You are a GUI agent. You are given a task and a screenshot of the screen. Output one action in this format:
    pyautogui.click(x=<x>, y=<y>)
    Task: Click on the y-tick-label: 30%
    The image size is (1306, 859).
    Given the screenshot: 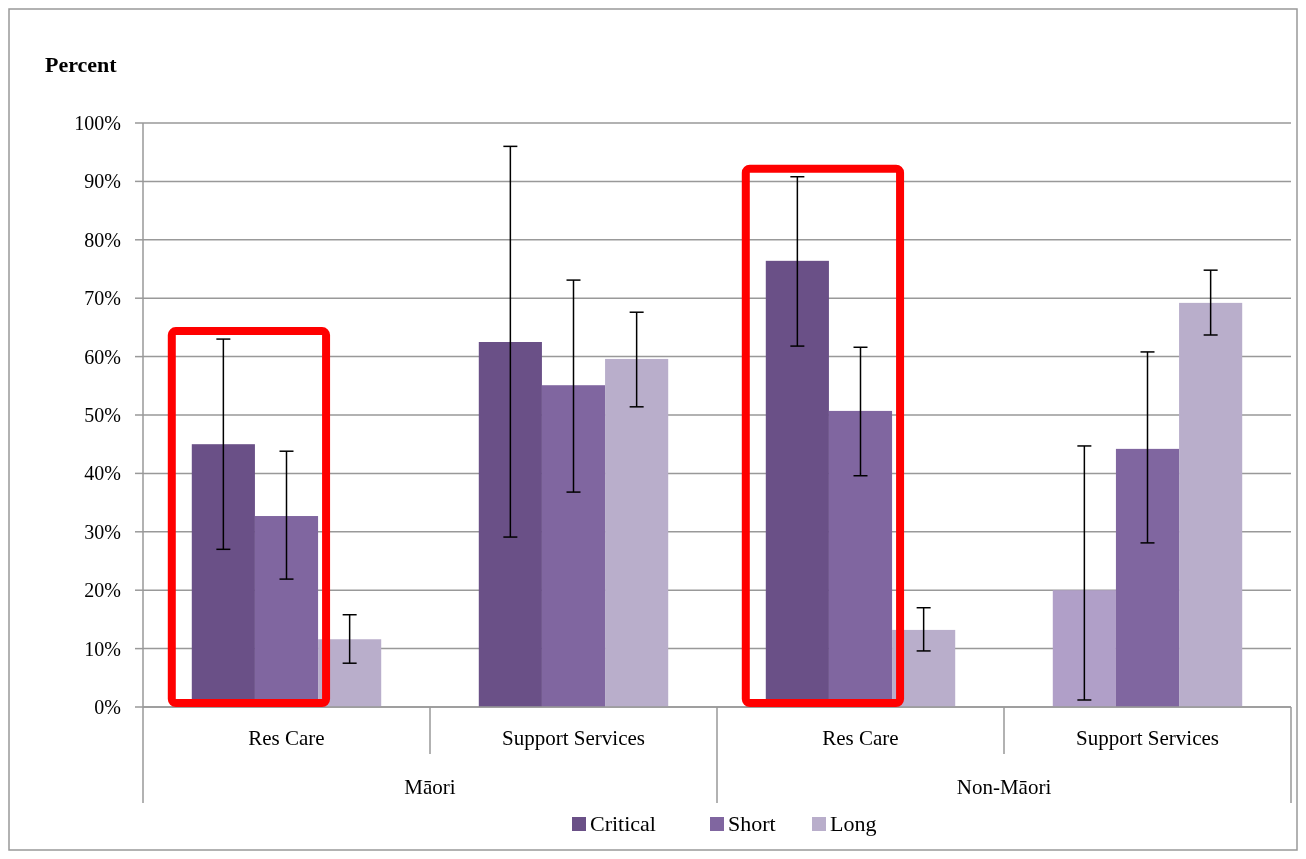 What is the action you would take?
    pyautogui.click(x=102, y=531)
    